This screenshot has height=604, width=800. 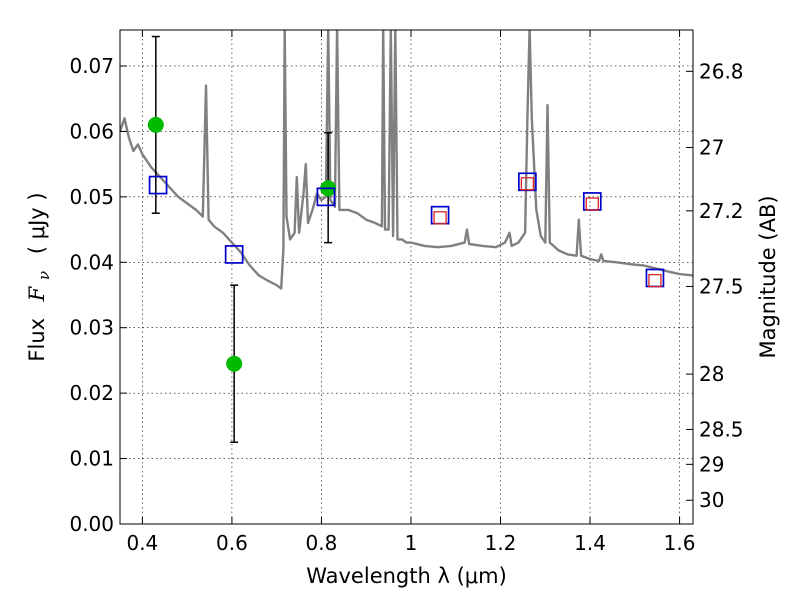 I want to click on x-tick-label: 1.4, so click(x=590, y=543).